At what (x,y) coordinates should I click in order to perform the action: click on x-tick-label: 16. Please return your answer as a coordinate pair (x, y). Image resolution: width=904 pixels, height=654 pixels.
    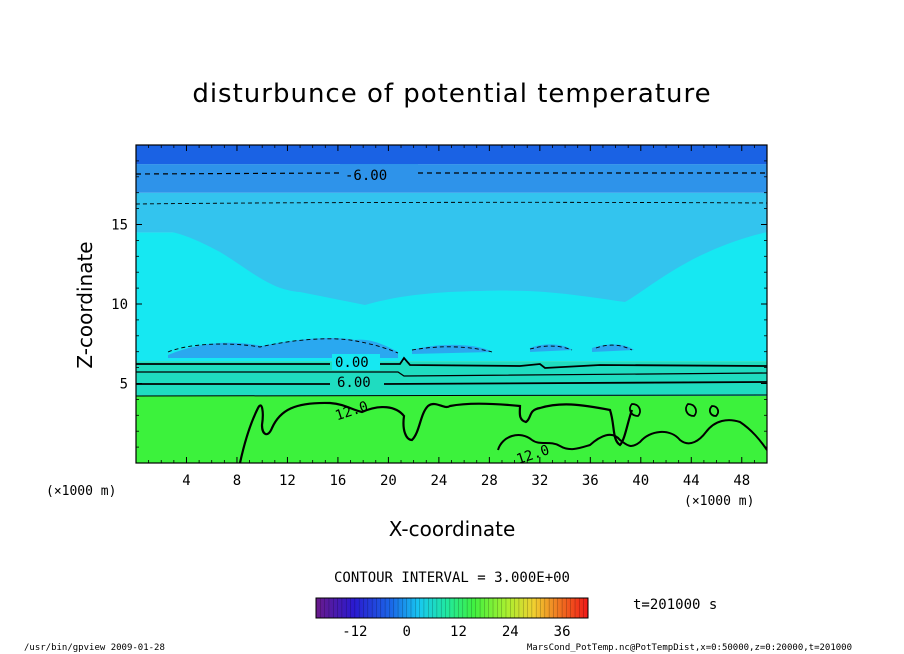
    Looking at the image, I should click on (337, 481).